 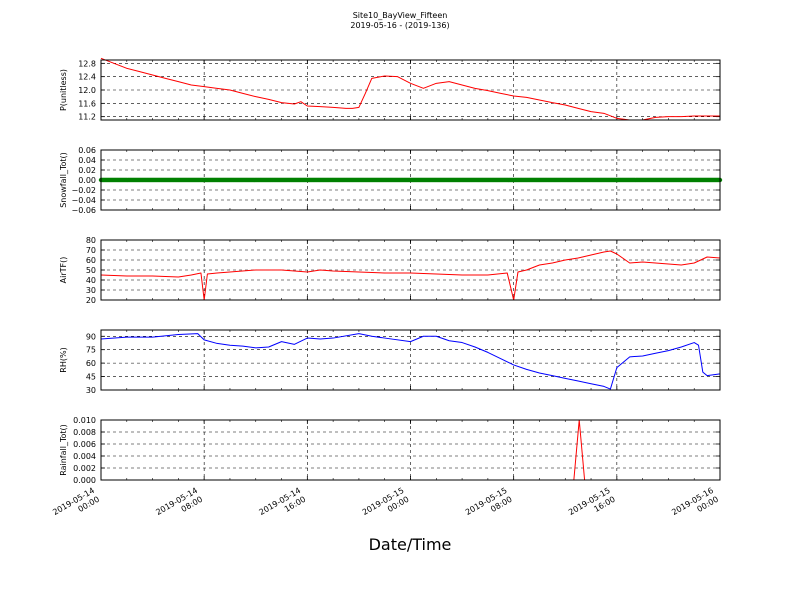 What do you see at coordinates (87, 170) in the screenshot?
I see `y-tick-label: 0.02` at bounding box center [87, 170].